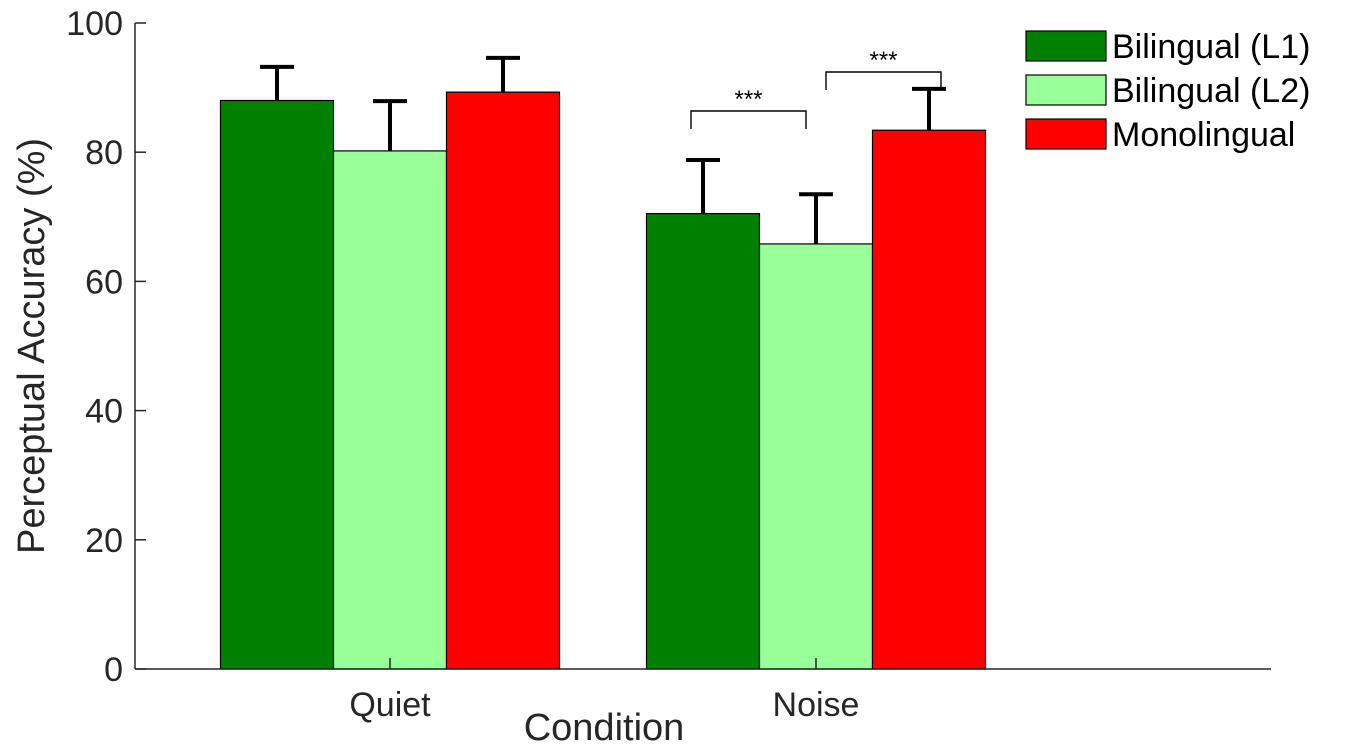 The width and height of the screenshot is (1345, 746). I want to click on y-tick-label: 80, so click(104, 153).